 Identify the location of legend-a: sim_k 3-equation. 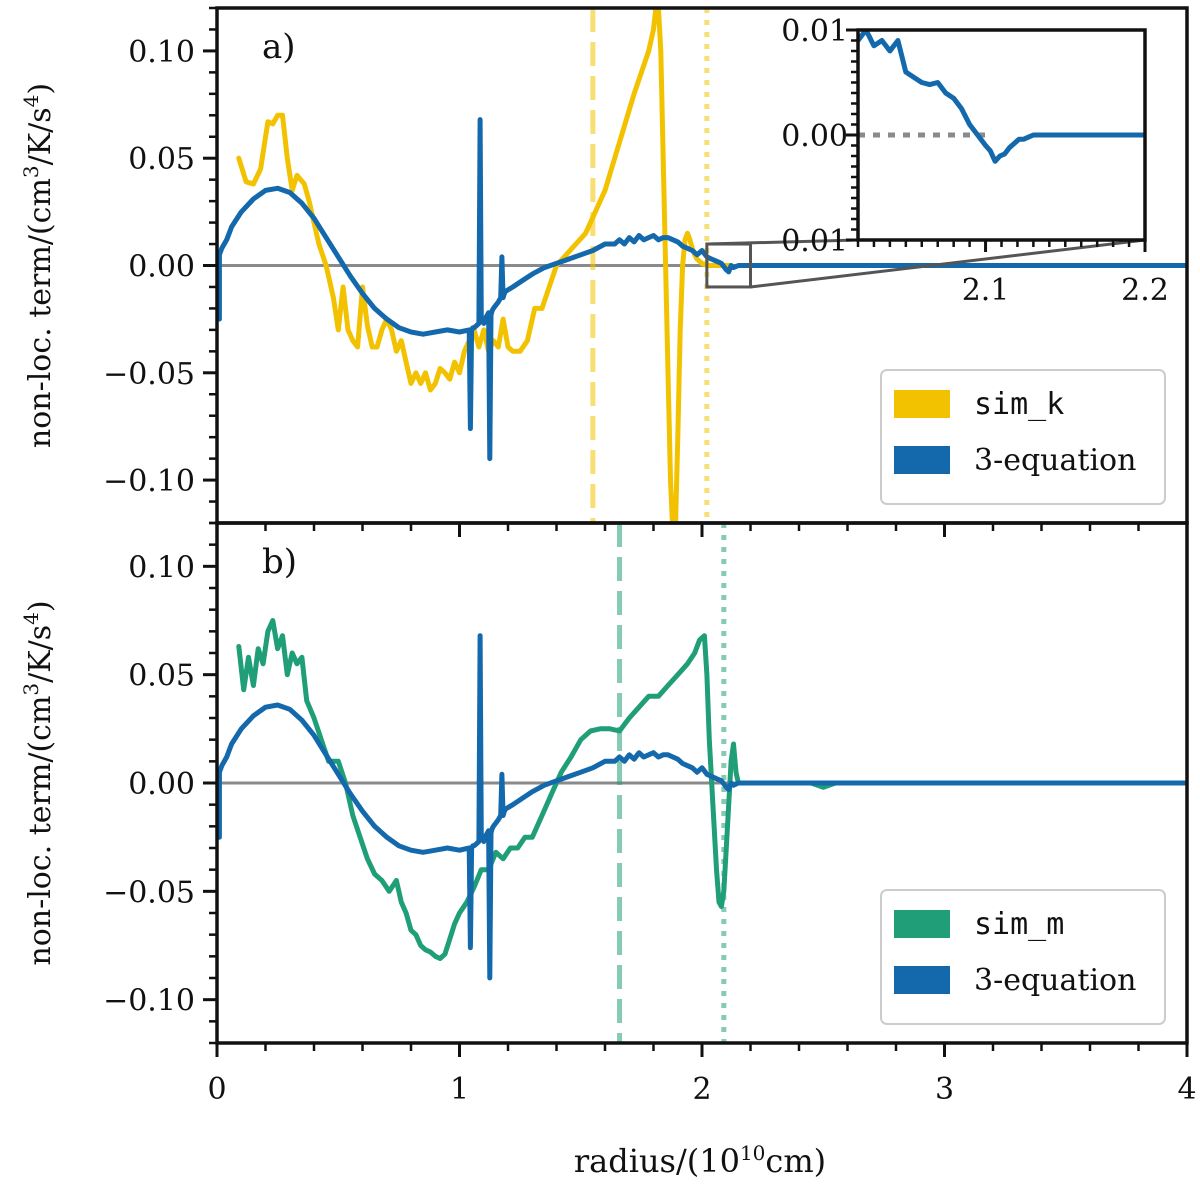
(1023, 437).